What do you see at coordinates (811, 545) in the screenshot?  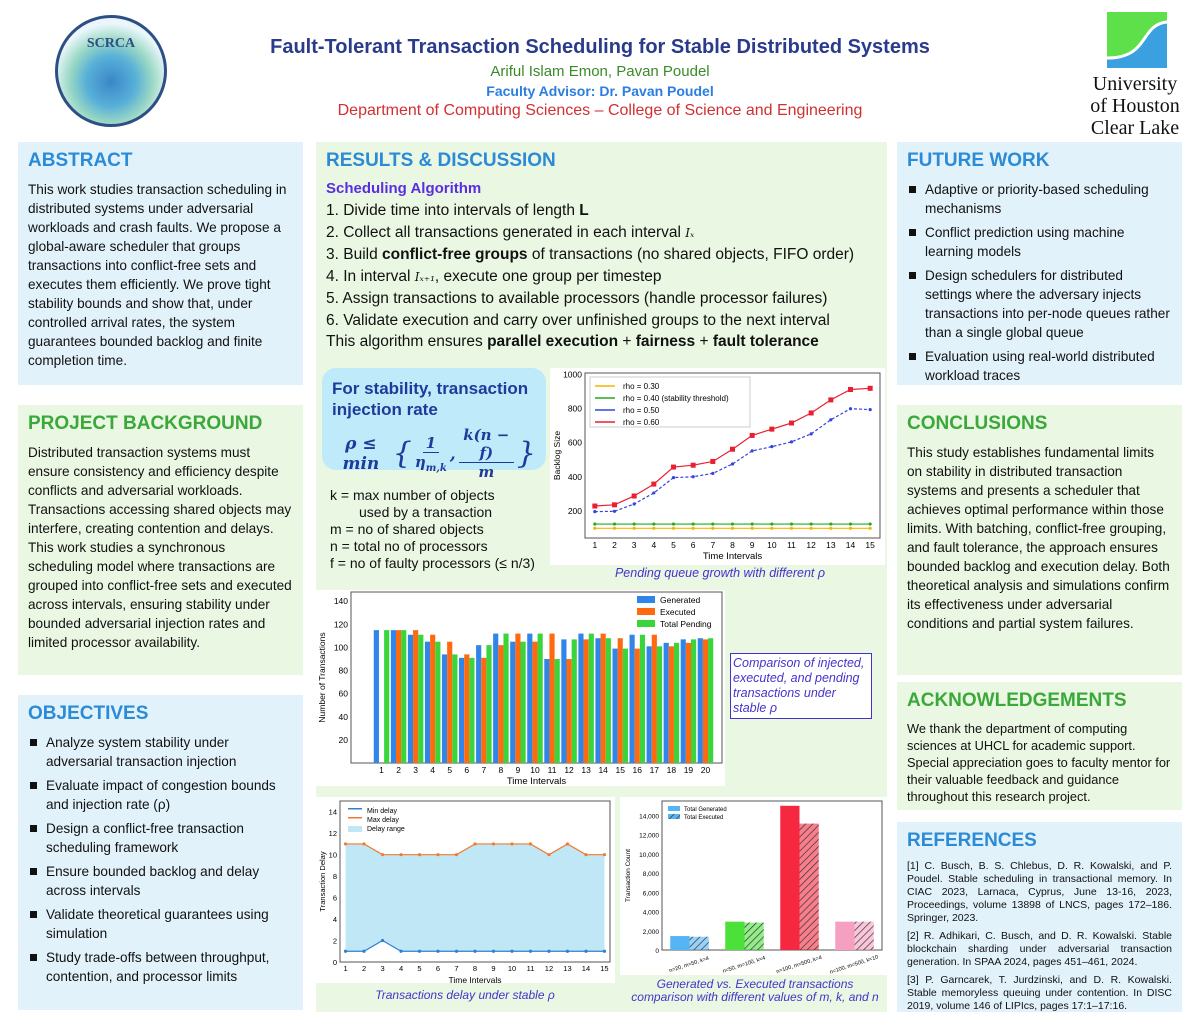 I see `x-tick-label: 12` at bounding box center [811, 545].